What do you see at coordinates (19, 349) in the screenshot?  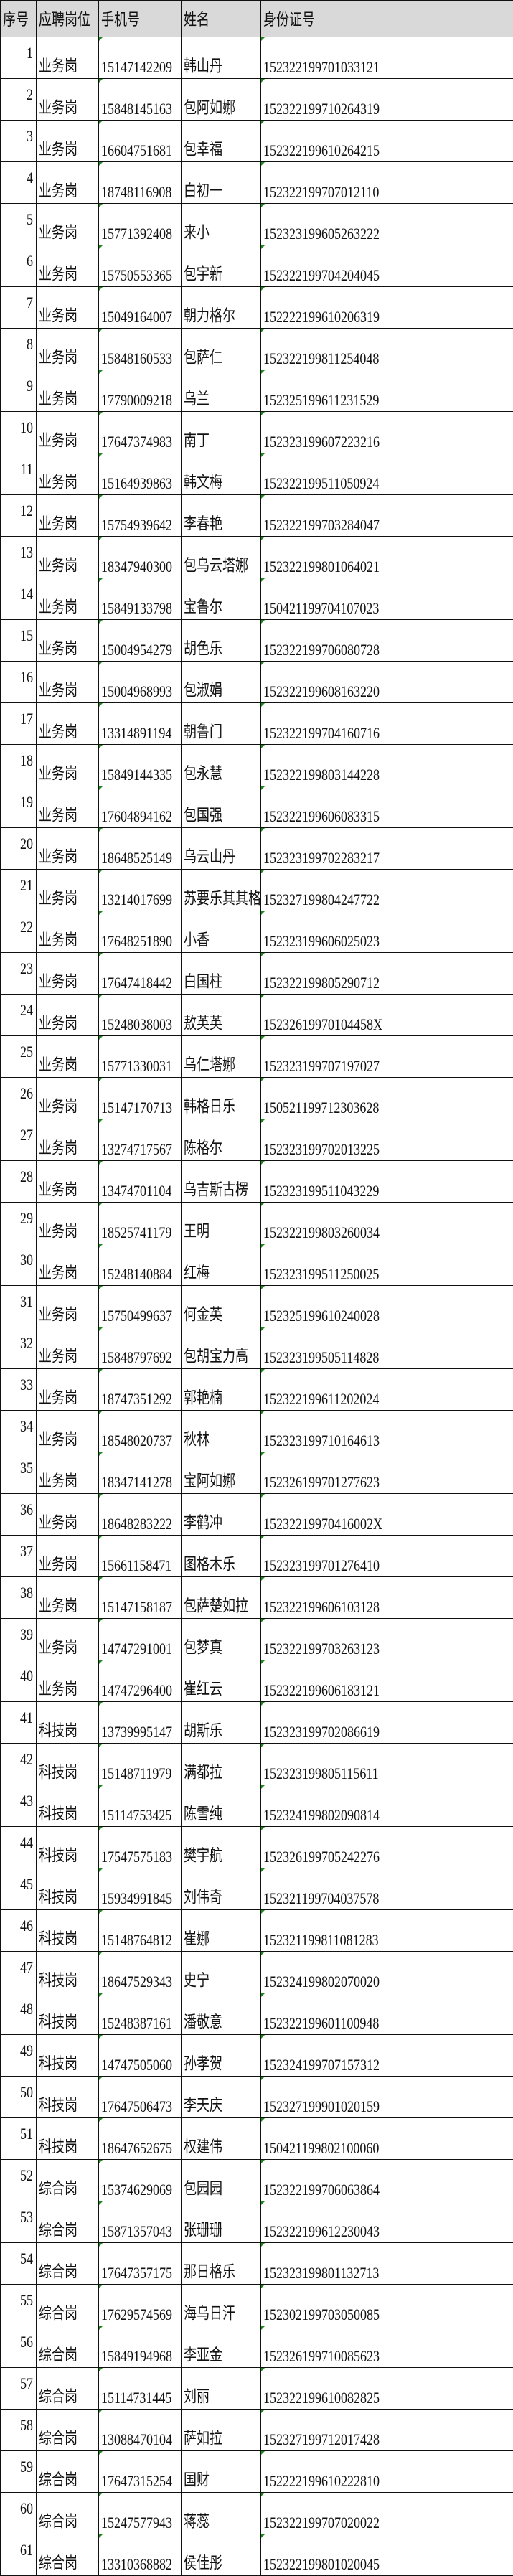 I see `cell-seq: 8` at bounding box center [19, 349].